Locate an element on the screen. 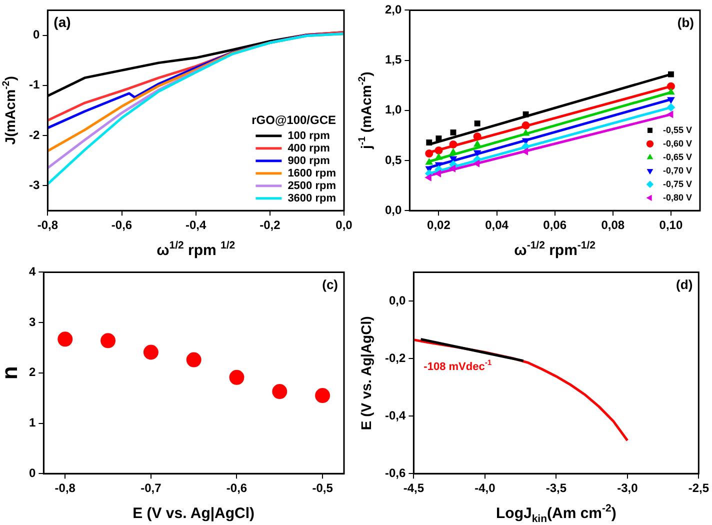 The image size is (712, 525). x-tick-label: -0,5 is located at coordinates (323, 488).